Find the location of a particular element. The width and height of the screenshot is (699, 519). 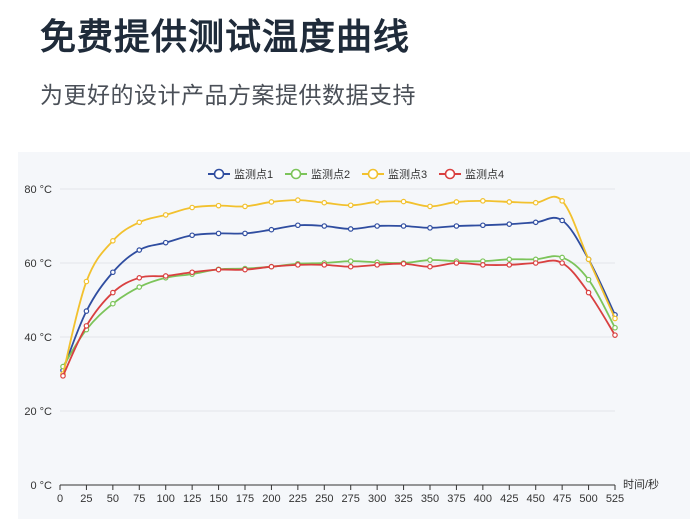

y-tick-label: 40 °C is located at coordinates (38, 338).